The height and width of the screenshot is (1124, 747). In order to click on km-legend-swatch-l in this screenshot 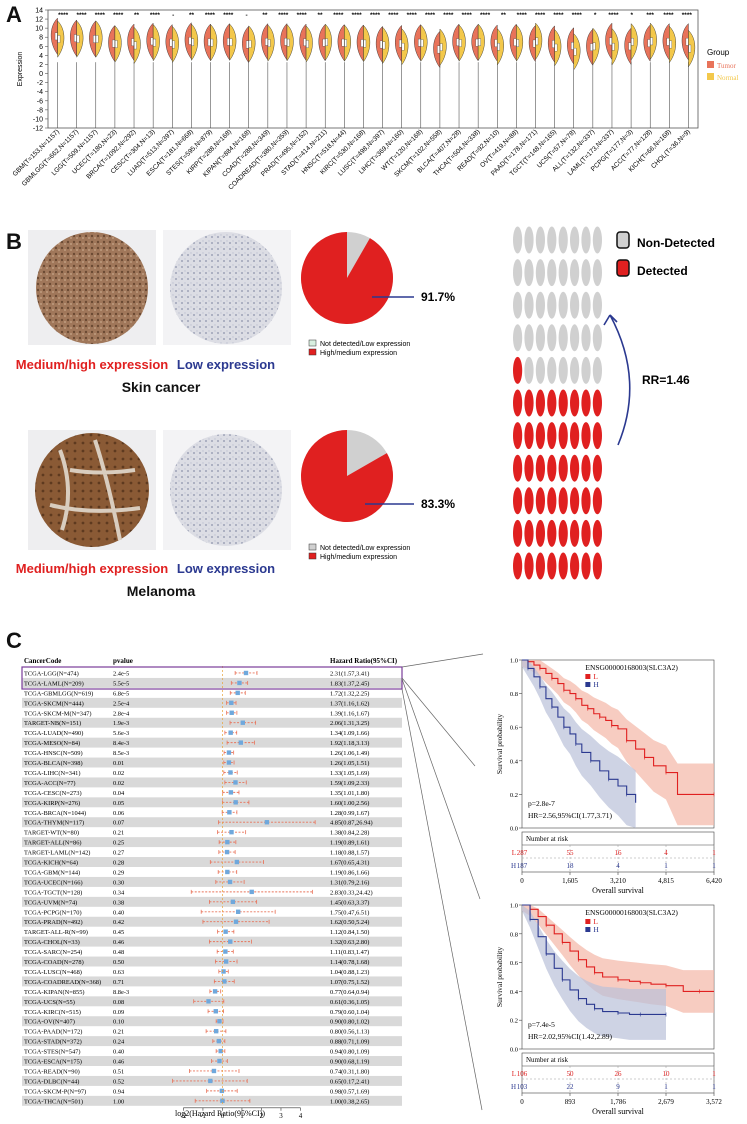, I will do `click(588, 676)`.